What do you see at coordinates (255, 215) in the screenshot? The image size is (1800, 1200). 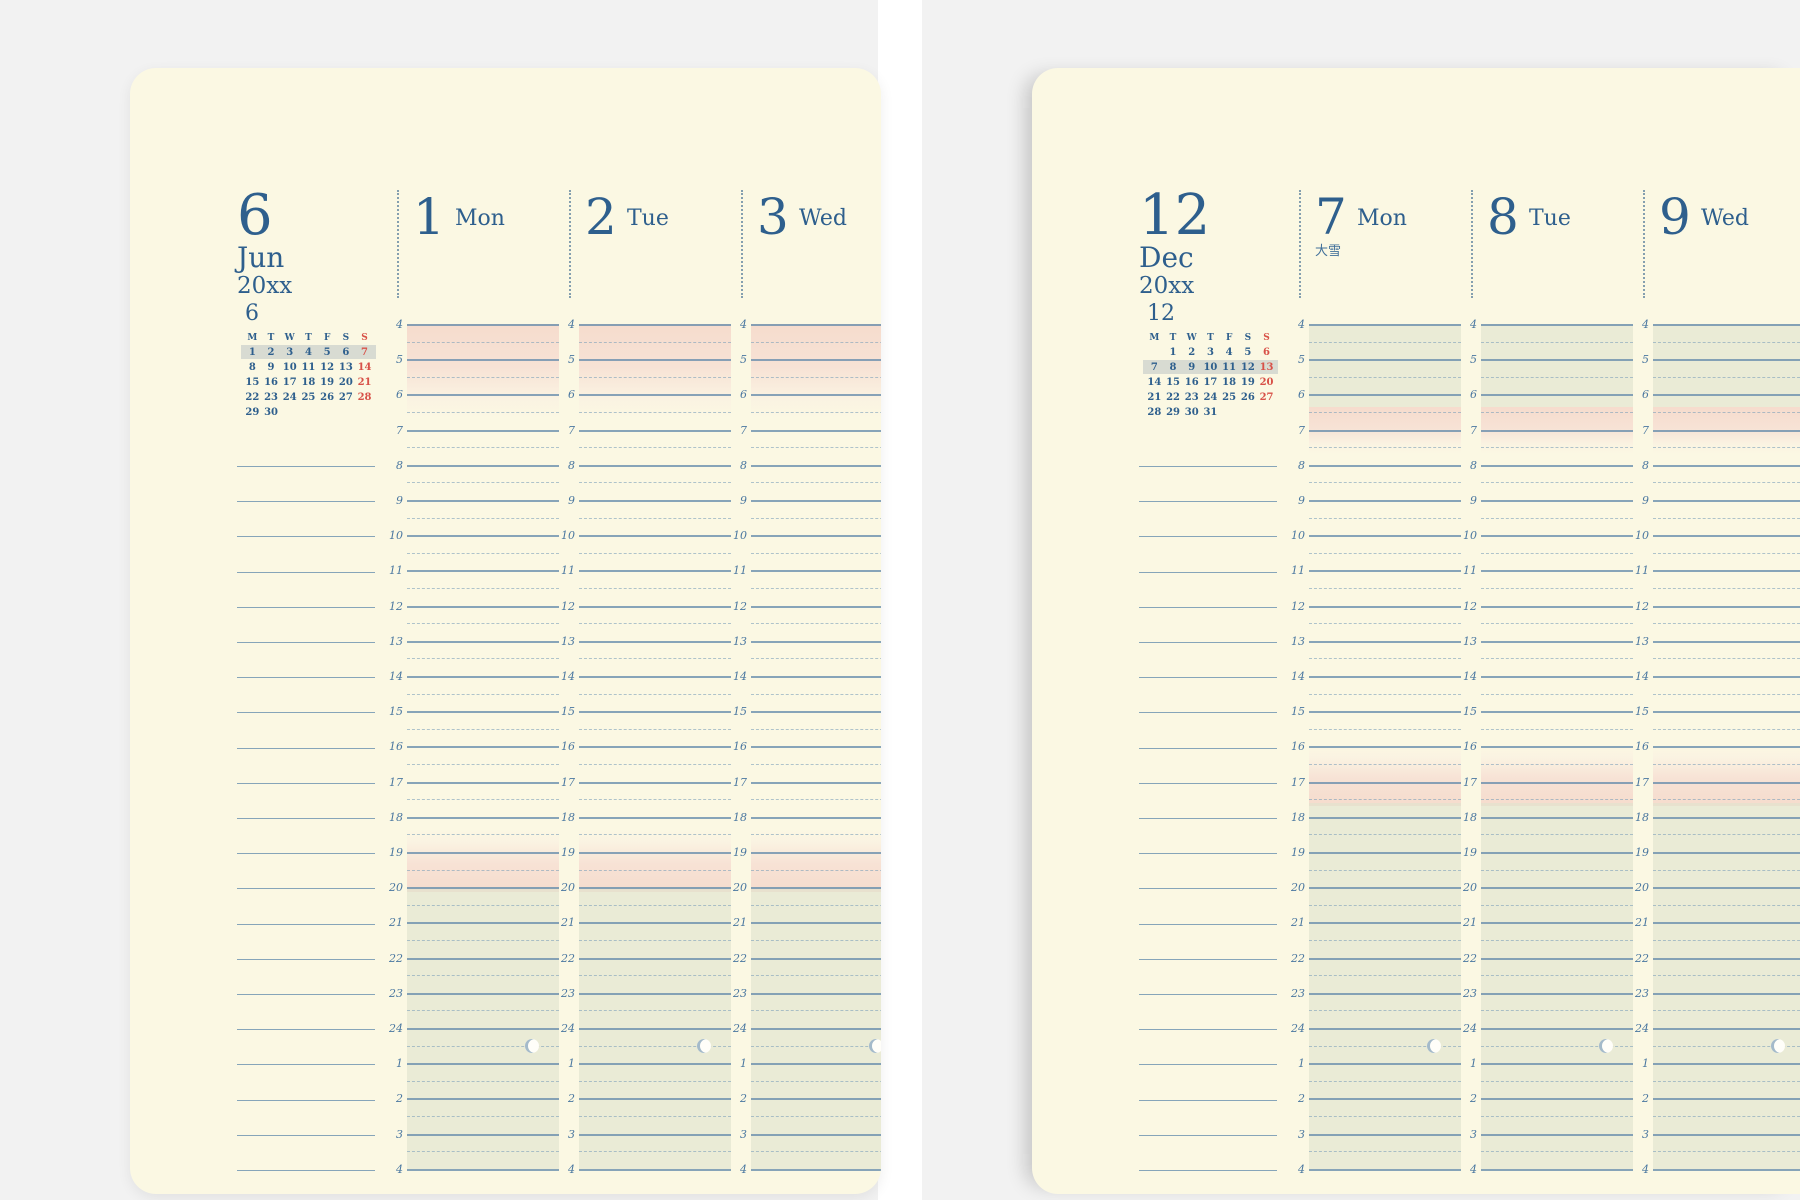 I see `month-number: 6` at bounding box center [255, 215].